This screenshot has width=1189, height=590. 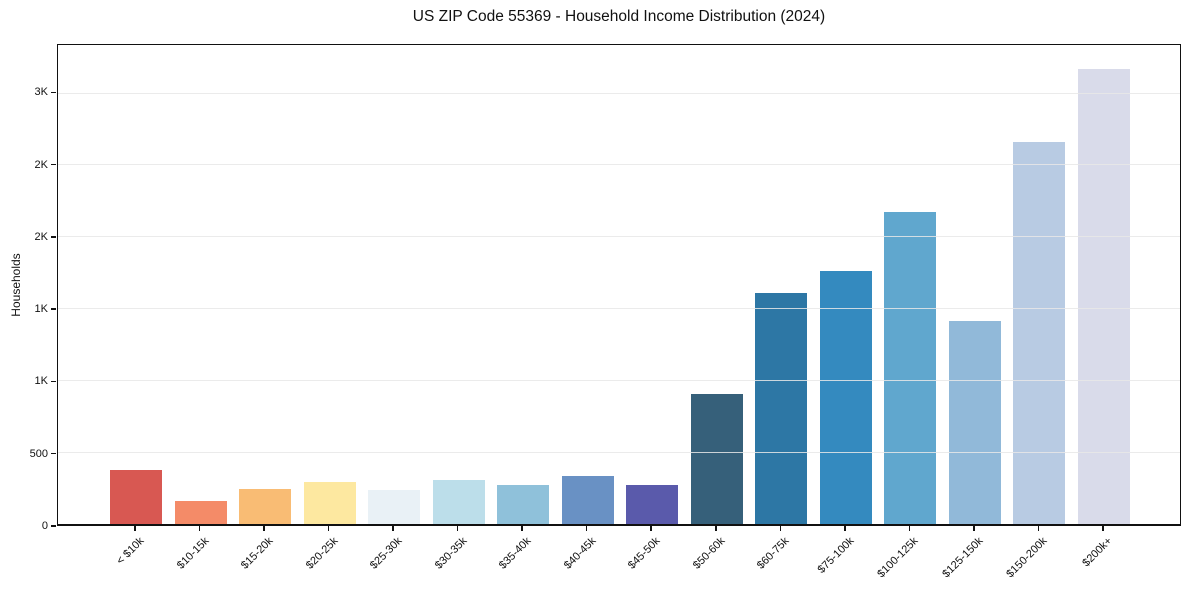 What do you see at coordinates (38, 453) in the screenshot?
I see `y-tick-label: 500` at bounding box center [38, 453].